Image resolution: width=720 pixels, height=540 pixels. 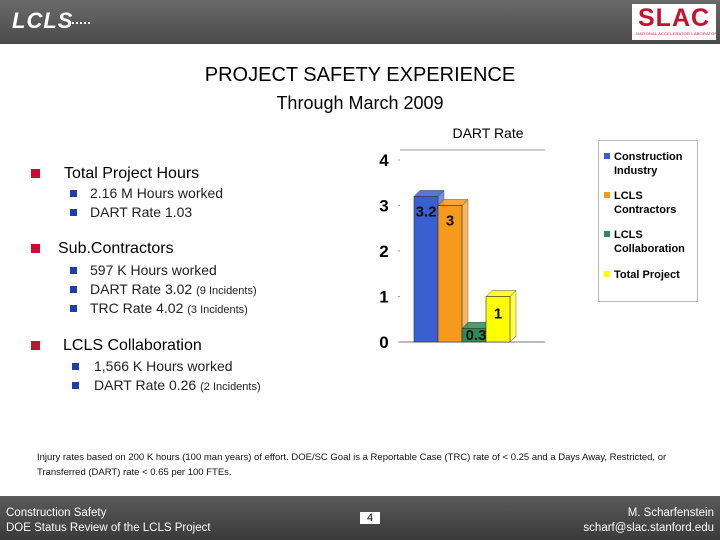 I want to click on plot-area, so click(x=472, y=246).